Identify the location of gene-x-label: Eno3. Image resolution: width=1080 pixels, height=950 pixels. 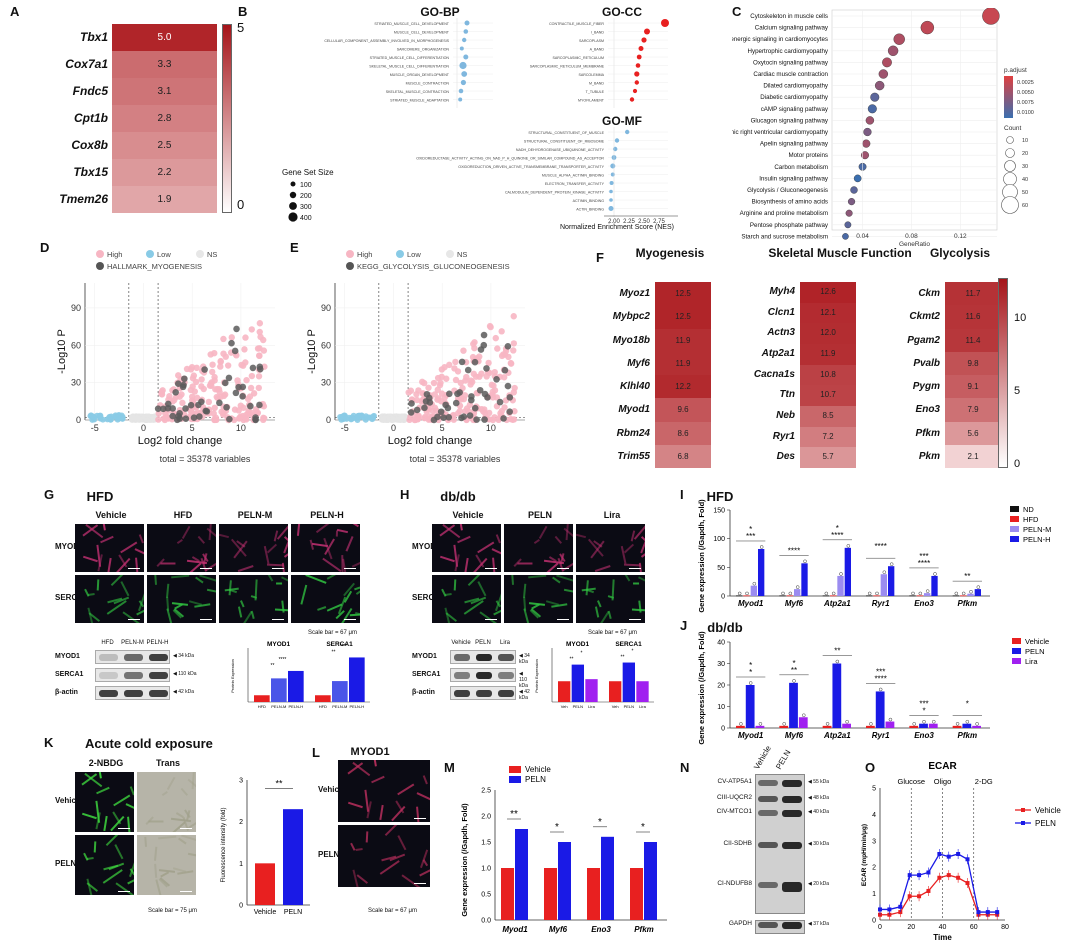
(924, 603).